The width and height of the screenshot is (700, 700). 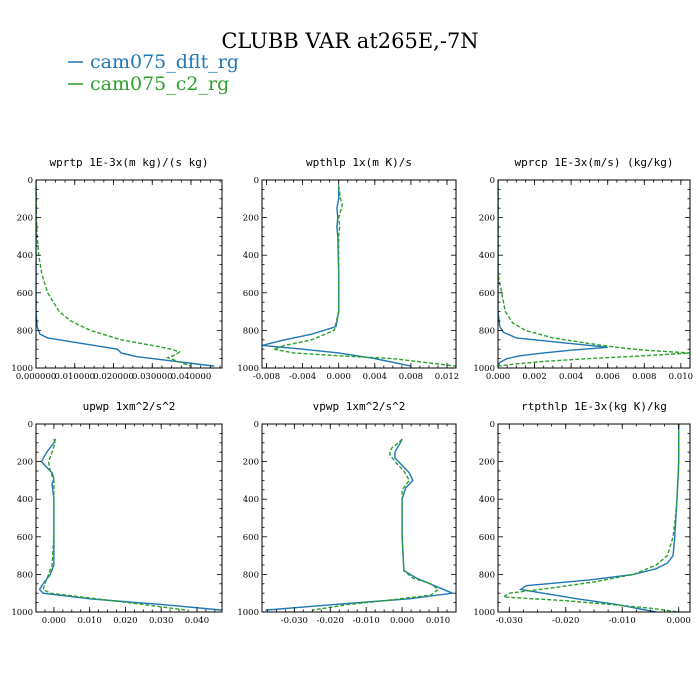 What do you see at coordinates (359, 406) in the screenshot?
I see `panel-title: vpwp 1xm^2/s^2` at bounding box center [359, 406].